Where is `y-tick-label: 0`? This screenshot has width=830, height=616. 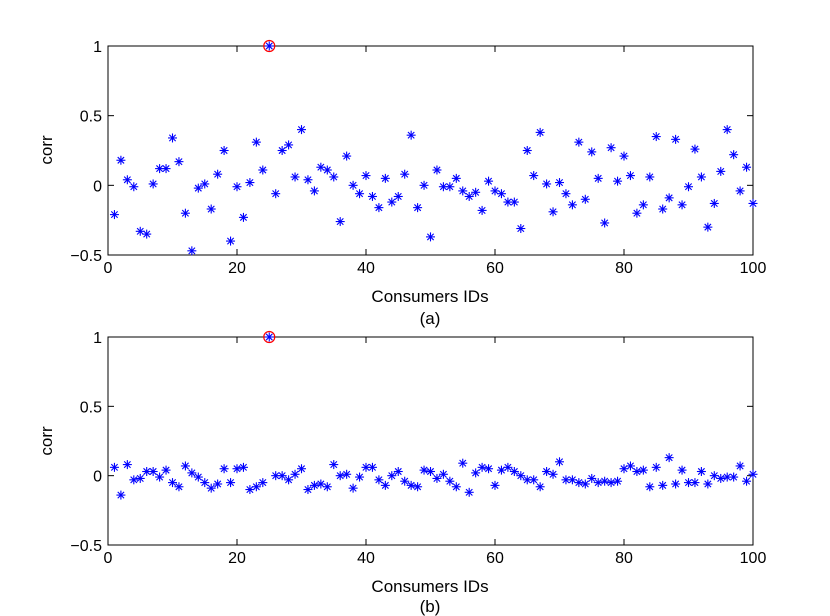 y-tick-label: 0 is located at coordinates (97, 186).